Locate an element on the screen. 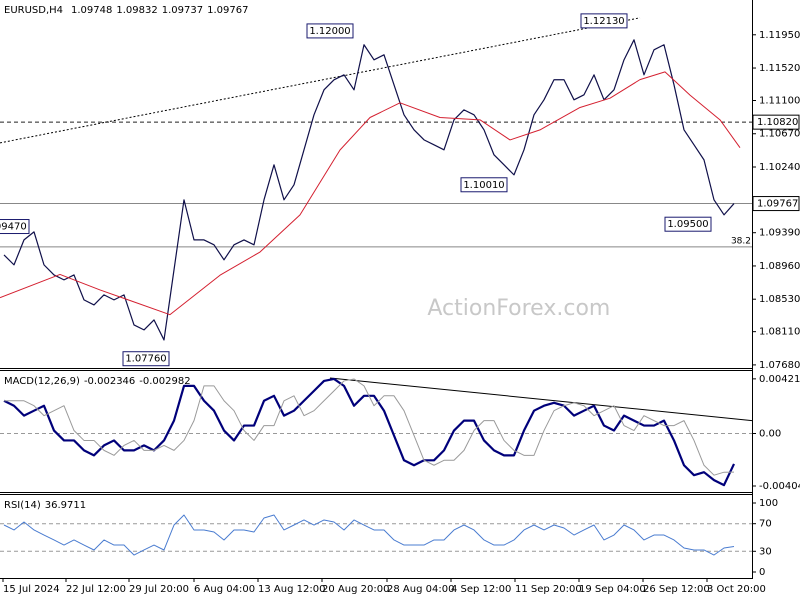  header-value: 1.09767 is located at coordinates (227, 10).